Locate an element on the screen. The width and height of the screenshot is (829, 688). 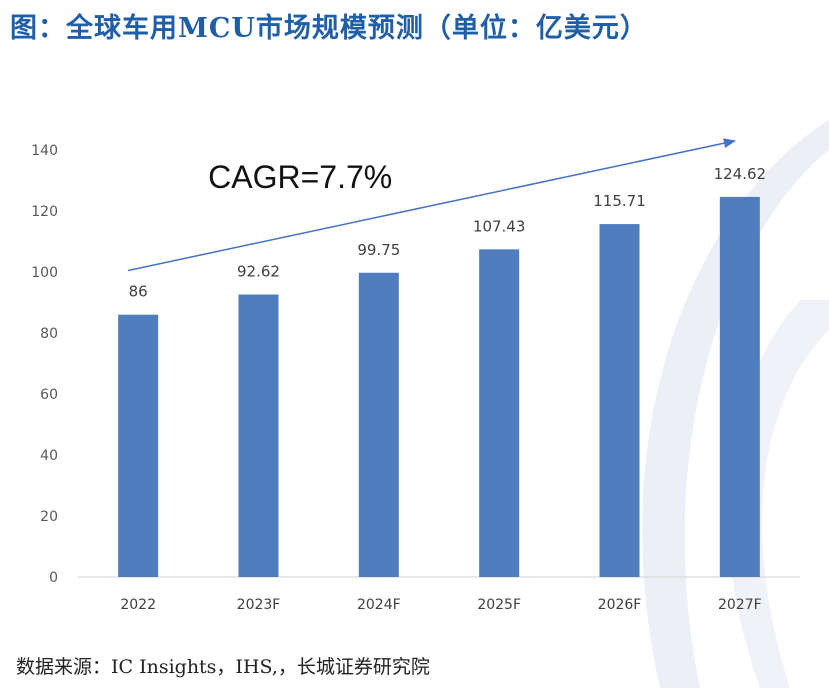
data-label: 92.62 is located at coordinates (258, 272).